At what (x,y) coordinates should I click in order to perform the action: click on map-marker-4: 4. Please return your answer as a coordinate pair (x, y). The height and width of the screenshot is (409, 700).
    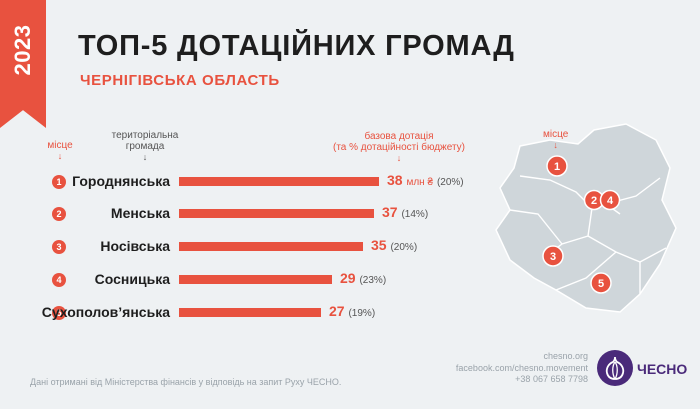
    Looking at the image, I should click on (610, 200).